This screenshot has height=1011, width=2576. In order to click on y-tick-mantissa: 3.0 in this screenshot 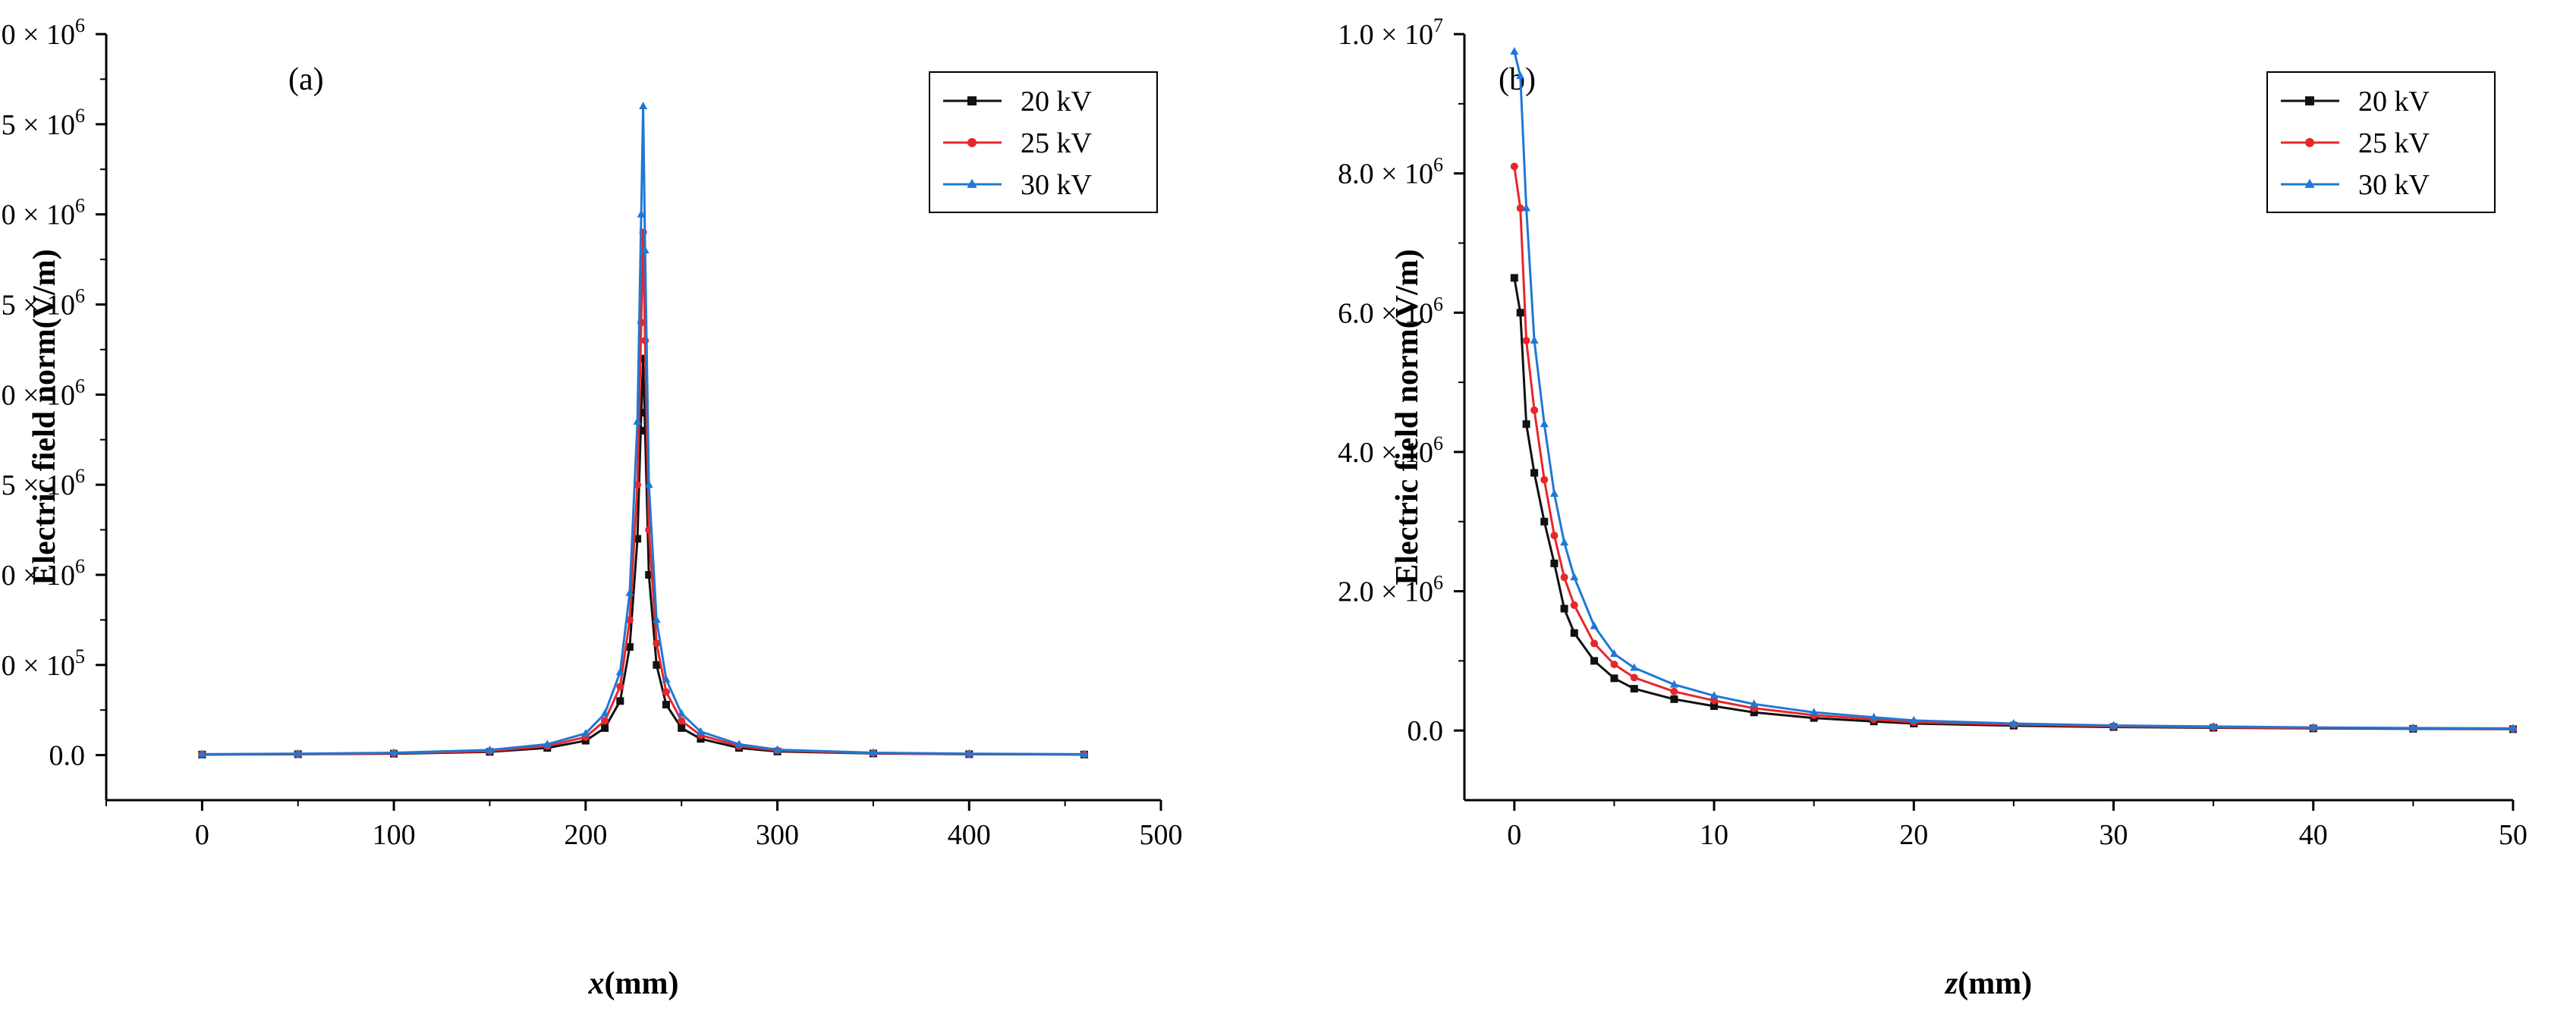, I will do `click(8, 215)`.